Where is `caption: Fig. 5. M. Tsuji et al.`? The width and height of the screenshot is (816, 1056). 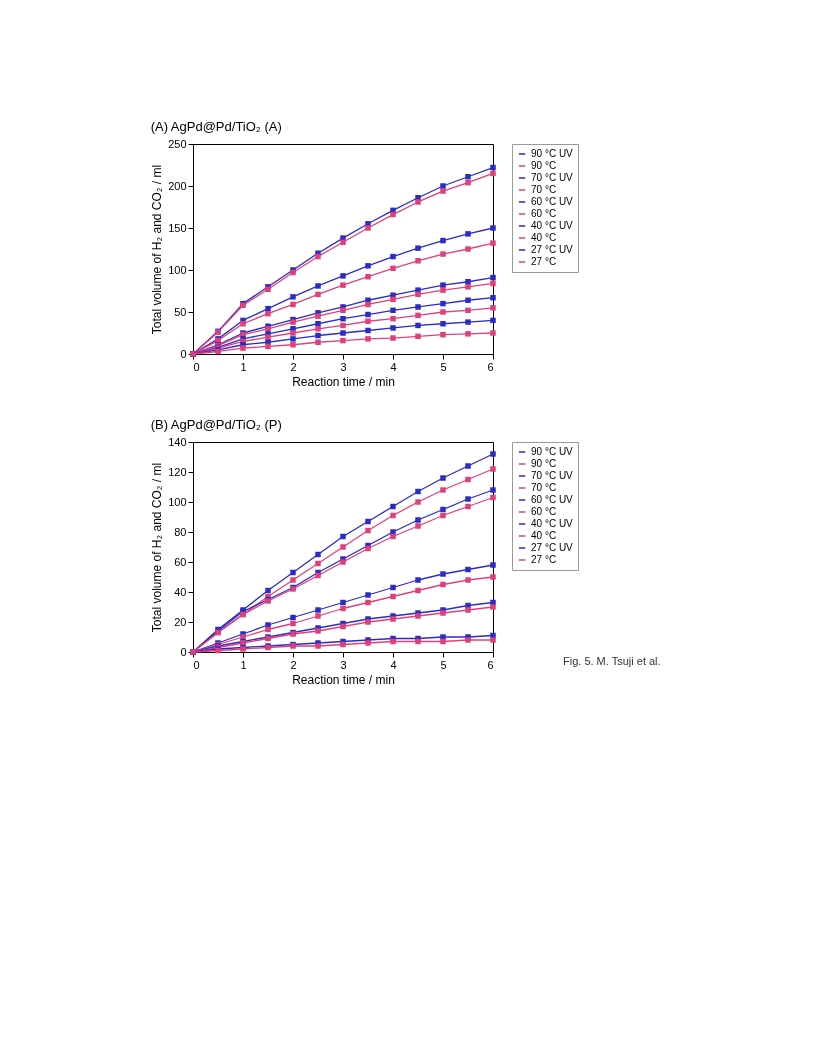
caption: Fig. 5. M. Tsuji et al. is located at coordinates (612, 661).